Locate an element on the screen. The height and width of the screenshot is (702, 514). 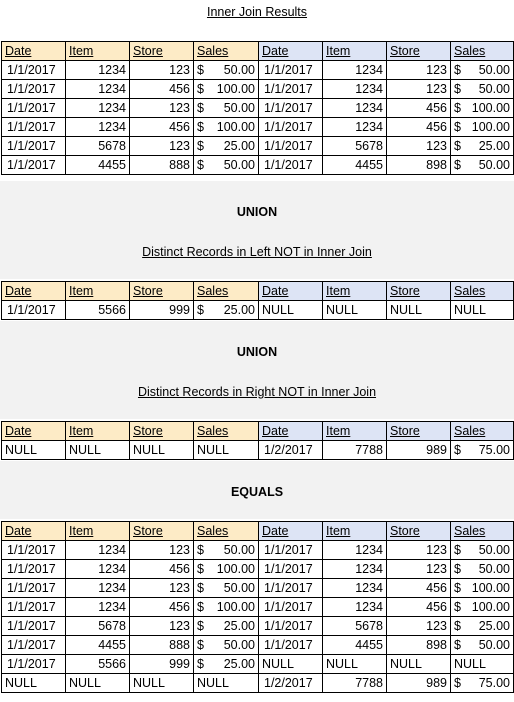
right-store-cell: 898 is located at coordinates (418, 165).